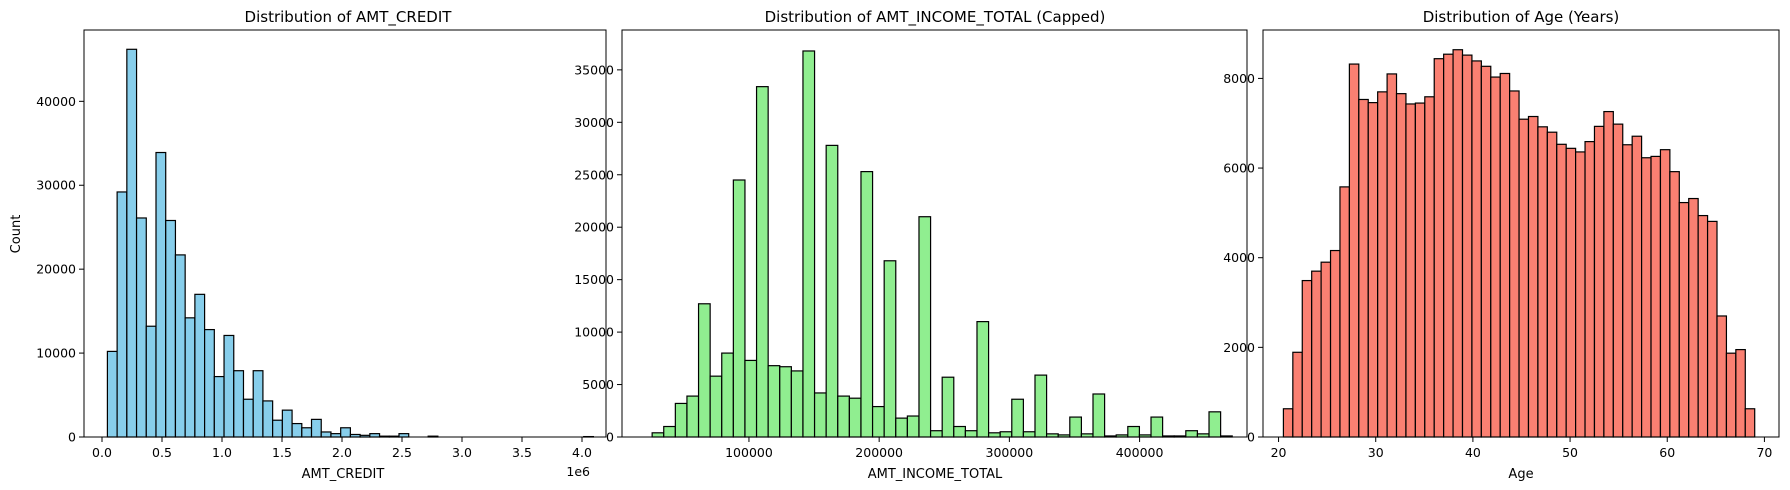 This screenshot has width=1790, height=490. Describe the element at coordinates (16, 234) in the screenshot. I see `y-axis-label: Count` at that location.